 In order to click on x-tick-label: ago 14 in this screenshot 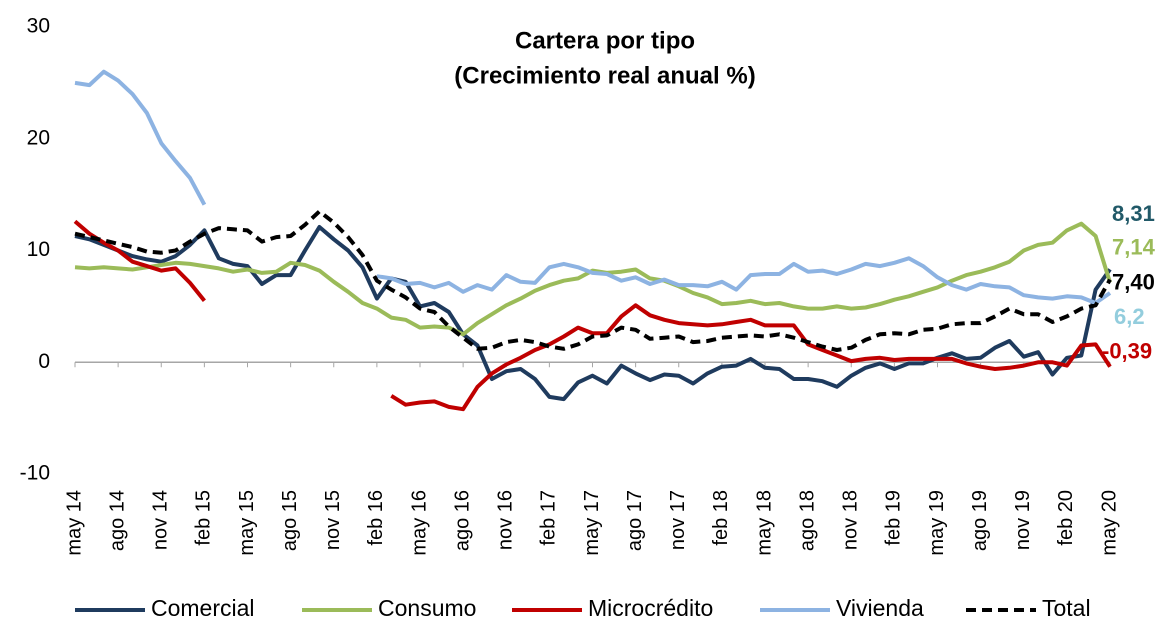, I will do `click(117, 520)`.